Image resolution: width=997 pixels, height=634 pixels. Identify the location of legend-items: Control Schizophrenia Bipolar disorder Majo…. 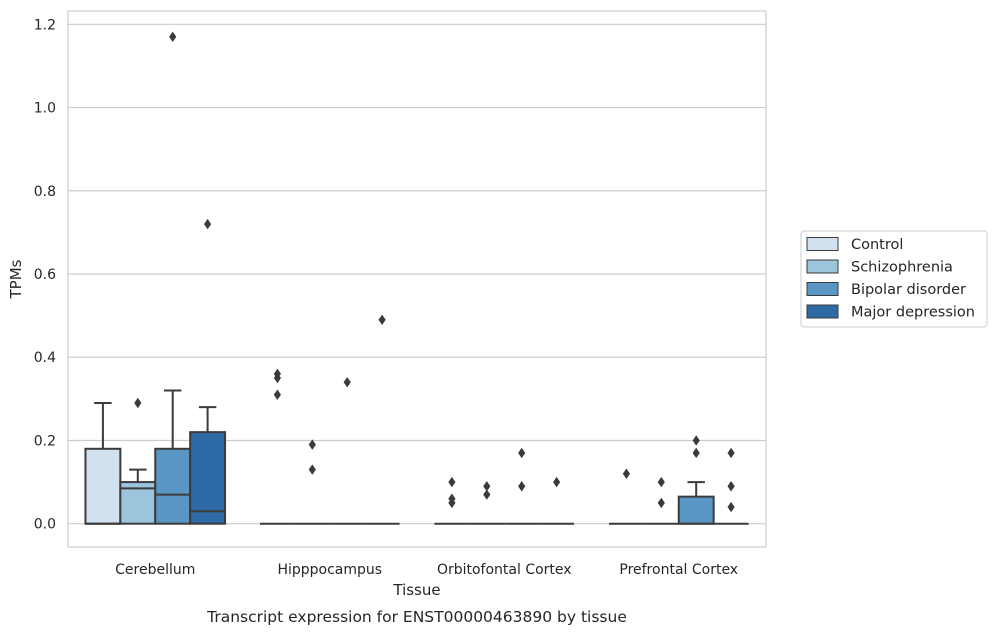
(890, 279).